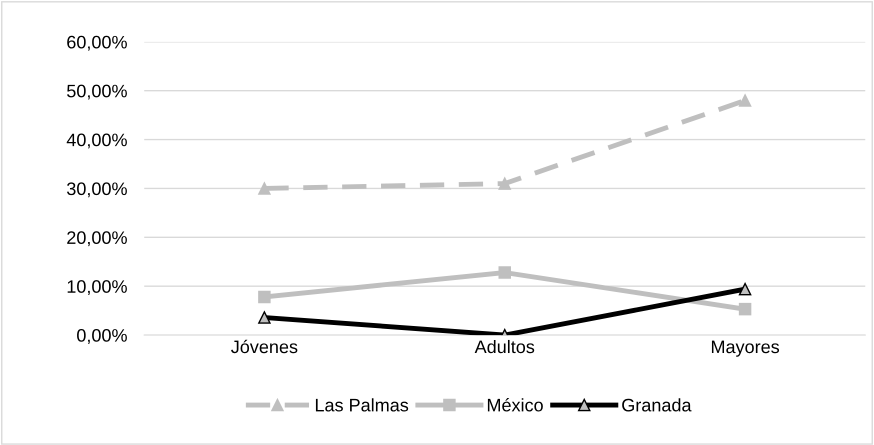  What do you see at coordinates (102, 336) in the screenshot?
I see `y-tick-label: 0,00%` at bounding box center [102, 336].